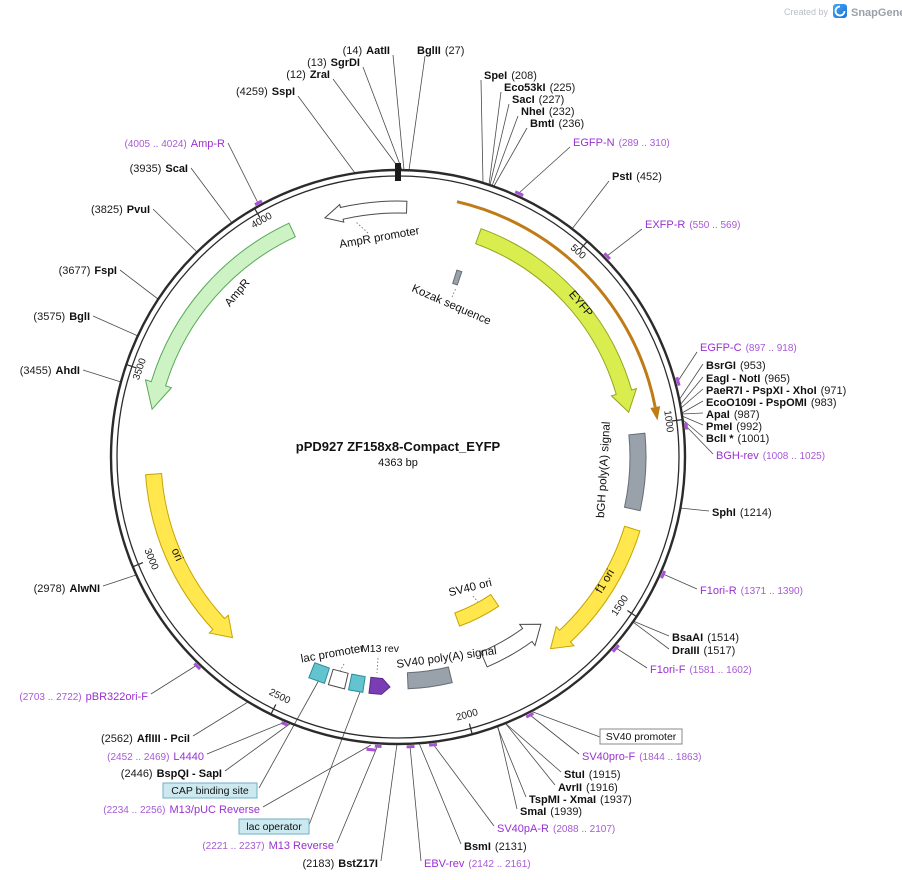  I want to click on enzyme-label-ecoo109i-pspomi: EcoO109I - PspOMI (983), so click(771, 403).